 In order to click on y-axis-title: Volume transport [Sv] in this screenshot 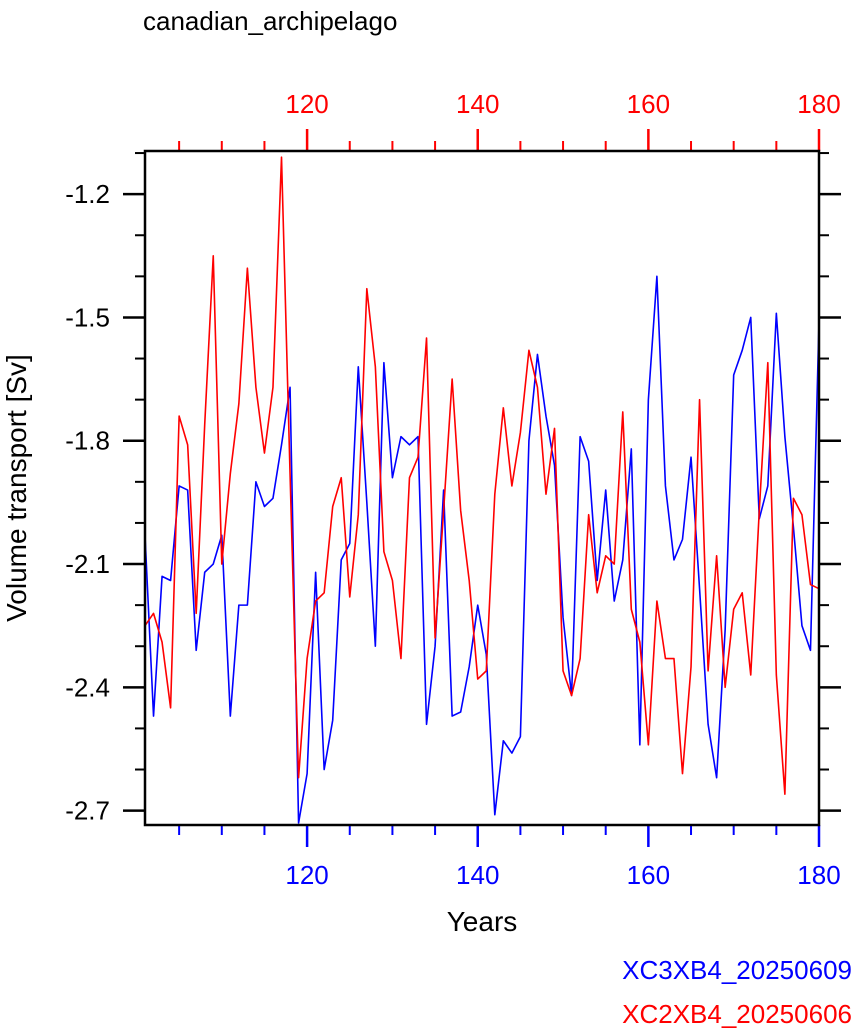, I will do `click(16, 488)`.